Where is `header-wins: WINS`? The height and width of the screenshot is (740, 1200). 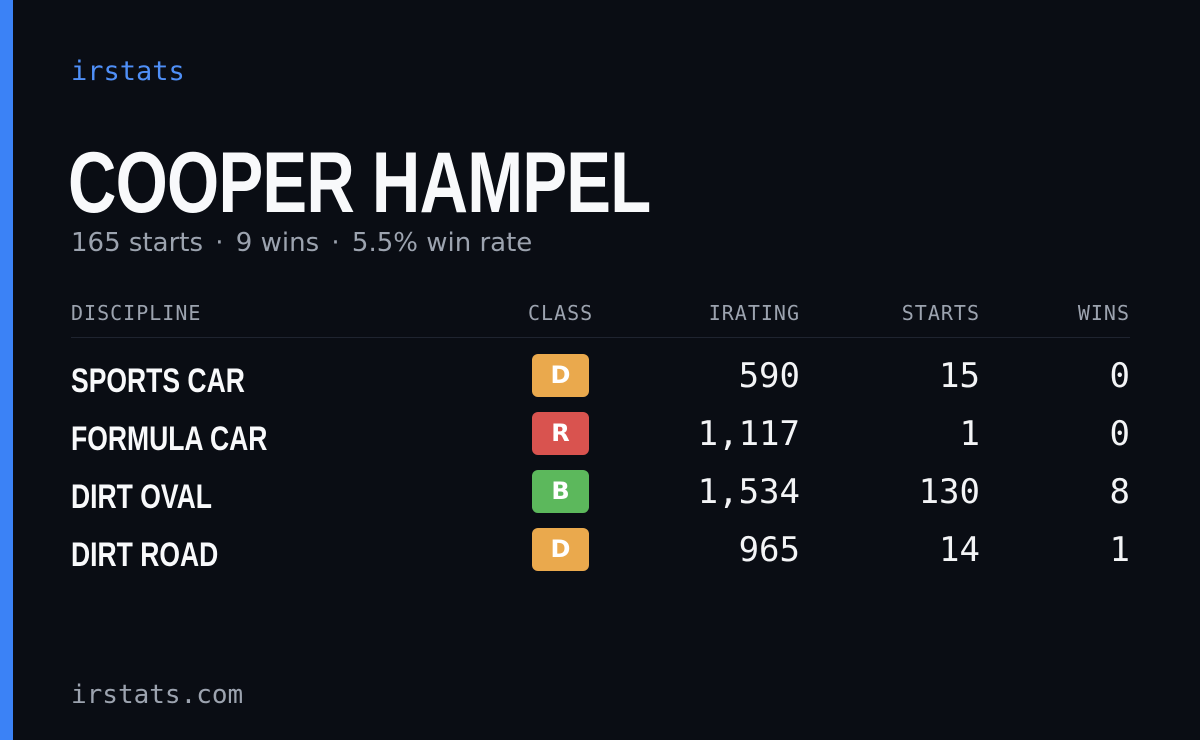 header-wins: WINS is located at coordinates (1103, 313).